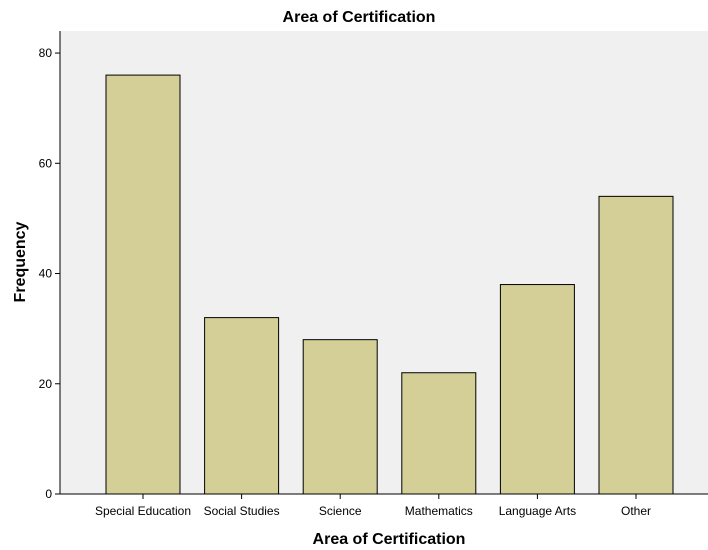 Image resolution: width=708 pixels, height=550 pixels. I want to click on x-axis-title: Area of Certification, so click(389, 539).